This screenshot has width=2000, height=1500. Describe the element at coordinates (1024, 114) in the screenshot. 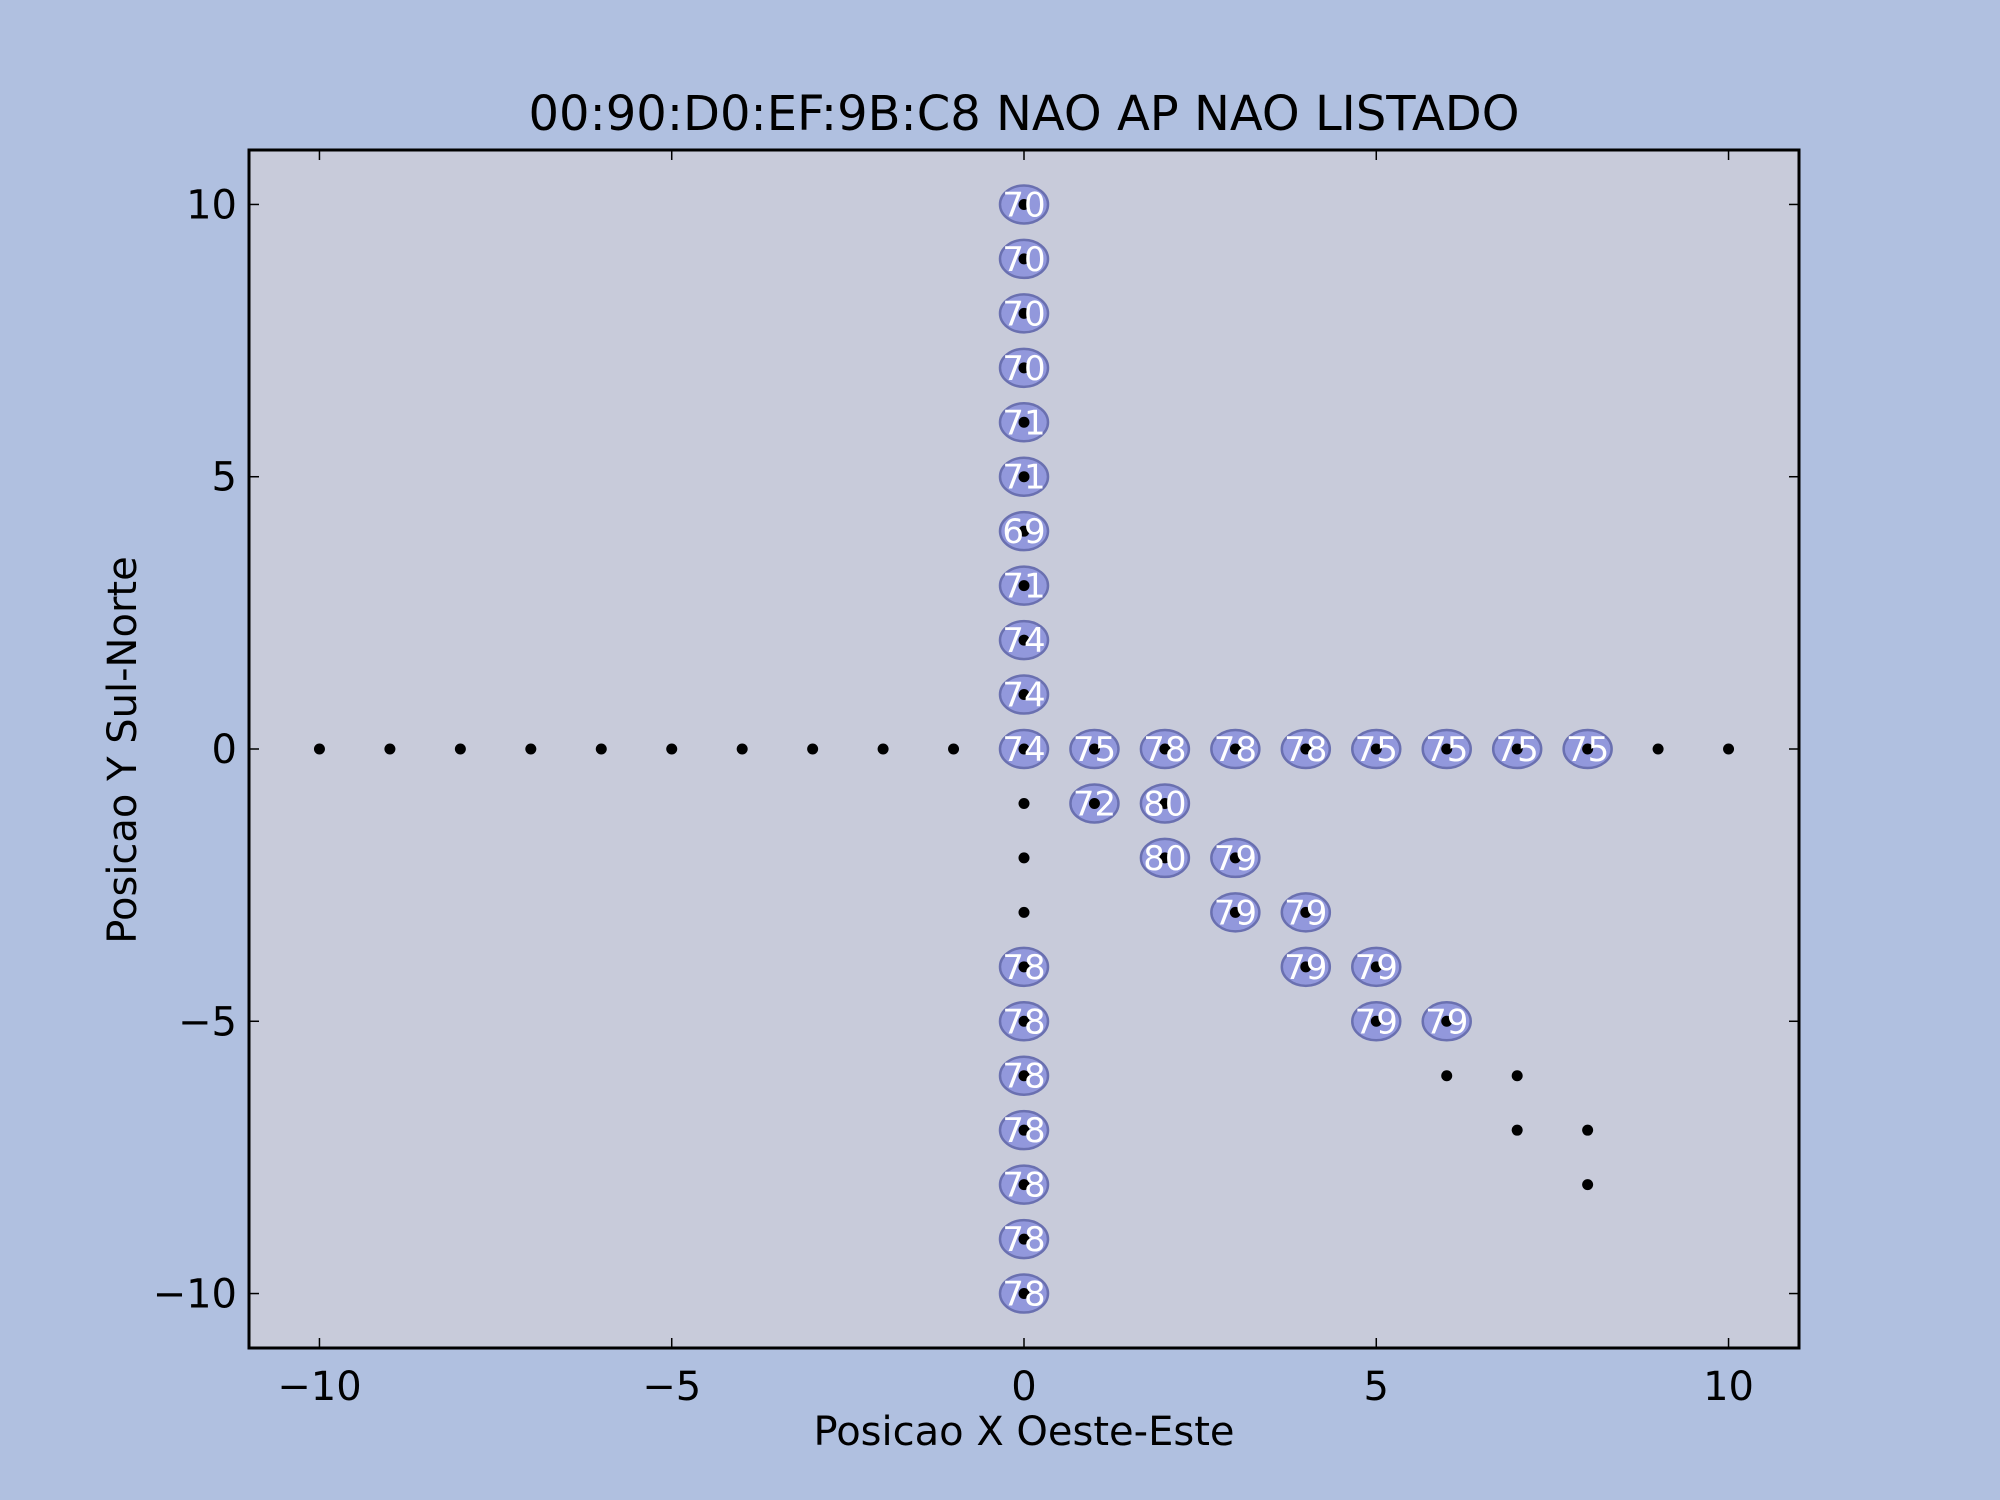

I see `chart-title: 00:90:D0:EF:9B:C8 NAO AP NAO LISTADO` at that location.